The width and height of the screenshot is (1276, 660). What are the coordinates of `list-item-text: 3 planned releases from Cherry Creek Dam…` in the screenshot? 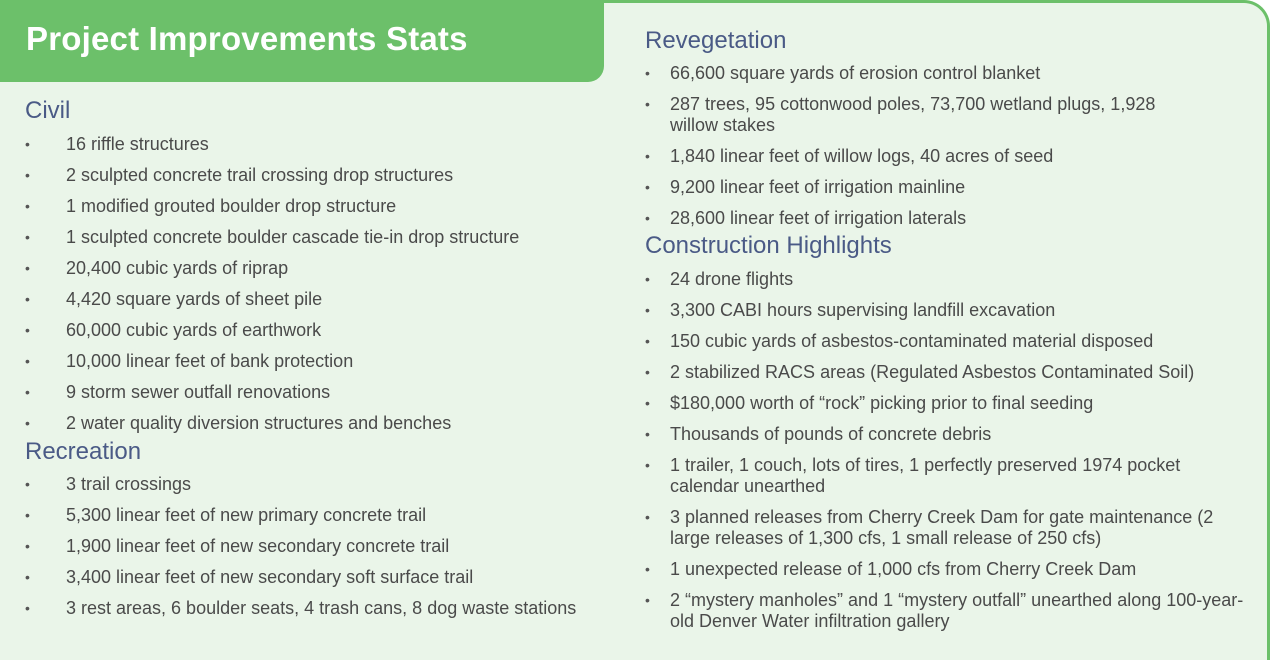 It's located at (942, 527).